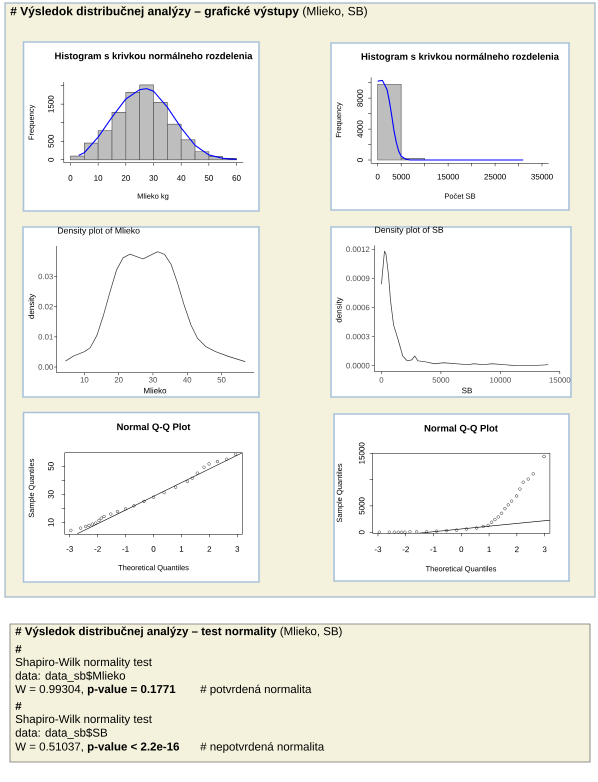  Describe the element at coordinates (401, 177) in the screenshot. I see `x-tick-label: 5000` at that location.